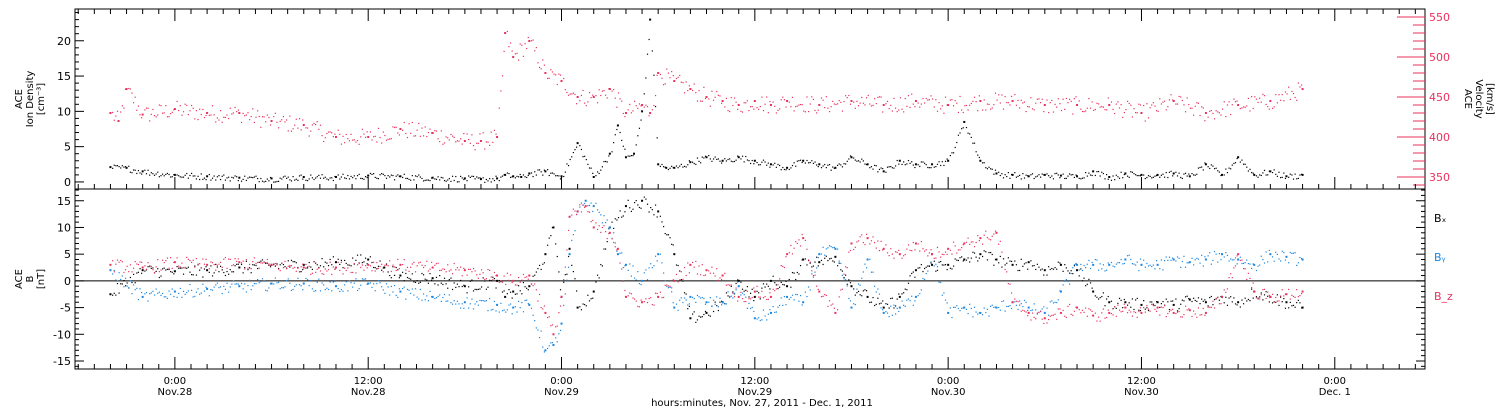  Describe the element at coordinates (1443, 296) in the screenshot. I see `legend-entry: B_z` at that location.